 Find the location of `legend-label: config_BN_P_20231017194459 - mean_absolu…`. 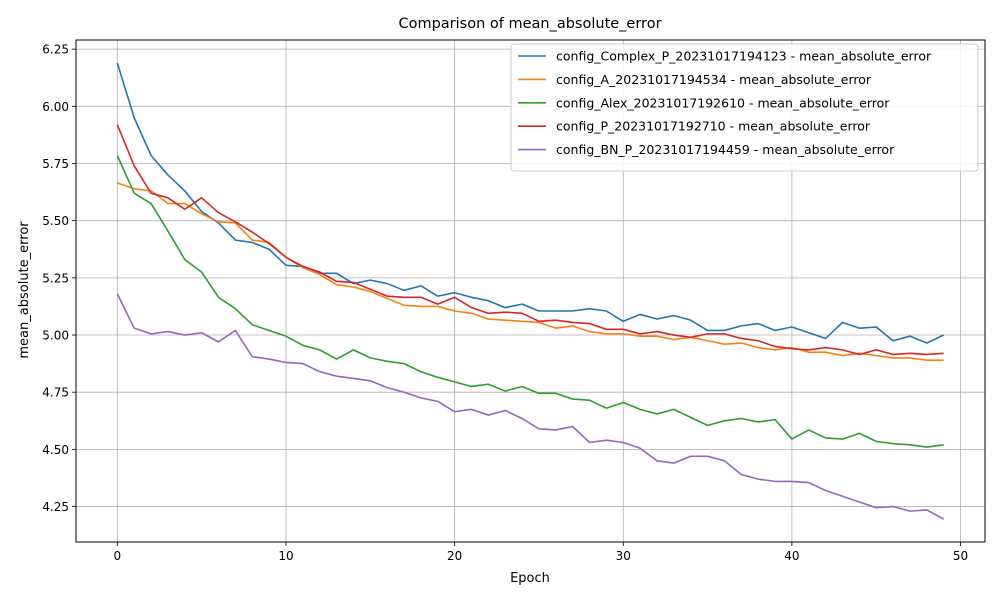

legend-label: config_BN_P_20231017194459 - mean_absolu… is located at coordinates (725, 149).